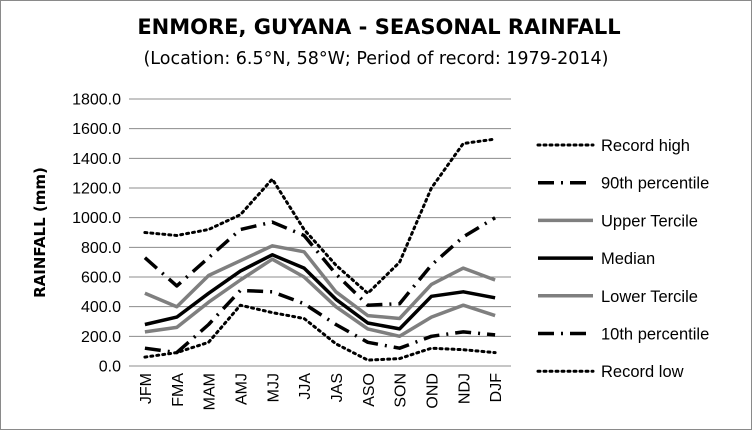 This screenshot has height=430, width=752. What do you see at coordinates (146, 388) in the screenshot?
I see `x-tick-label: JFM` at bounding box center [146, 388].